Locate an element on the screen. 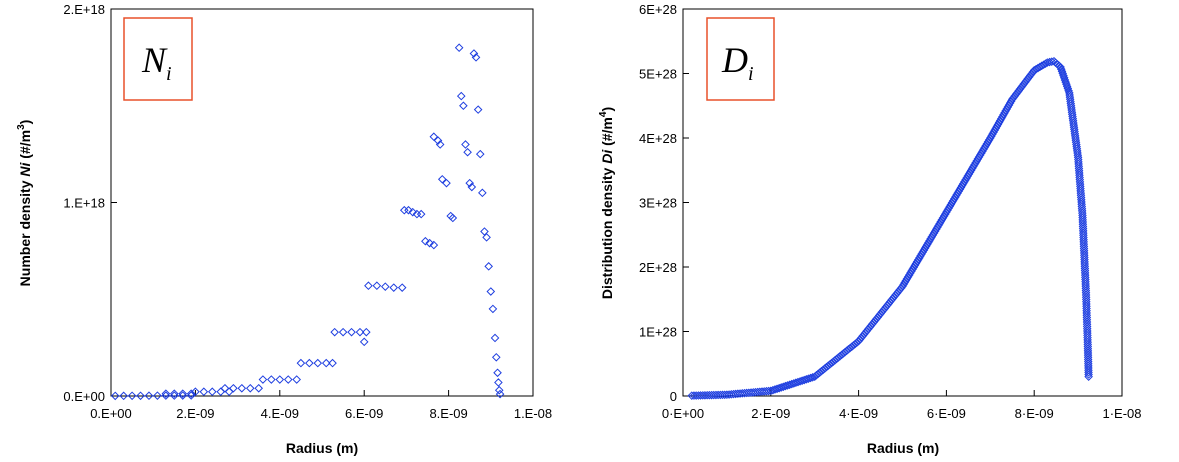 This screenshot has width=1179, height=462. y-tick-label: 5E+28 is located at coordinates (658, 74).